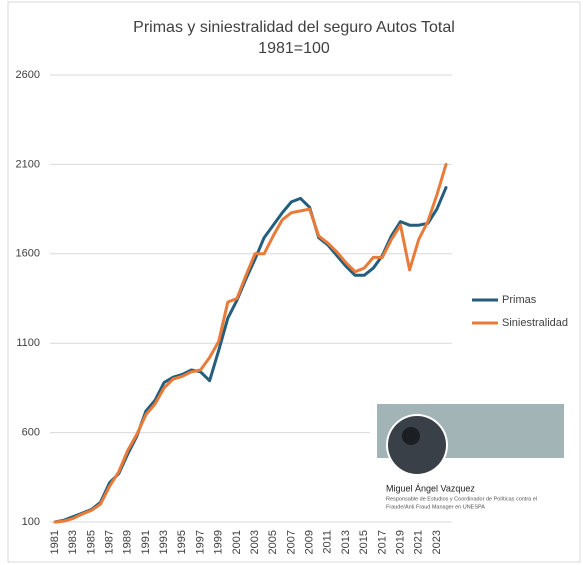 The image size is (583, 565). What do you see at coordinates (382, 542) in the screenshot?
I see `x-tick-label: 2017` at bounding box center [382, 542].